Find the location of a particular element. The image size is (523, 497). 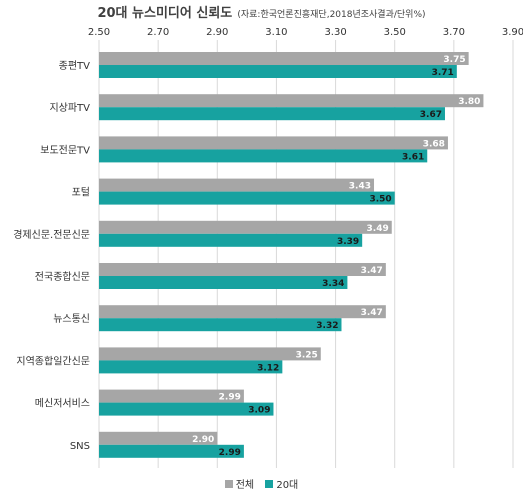

x-tick-label: 3.30 is located at coordinates (335, 32).